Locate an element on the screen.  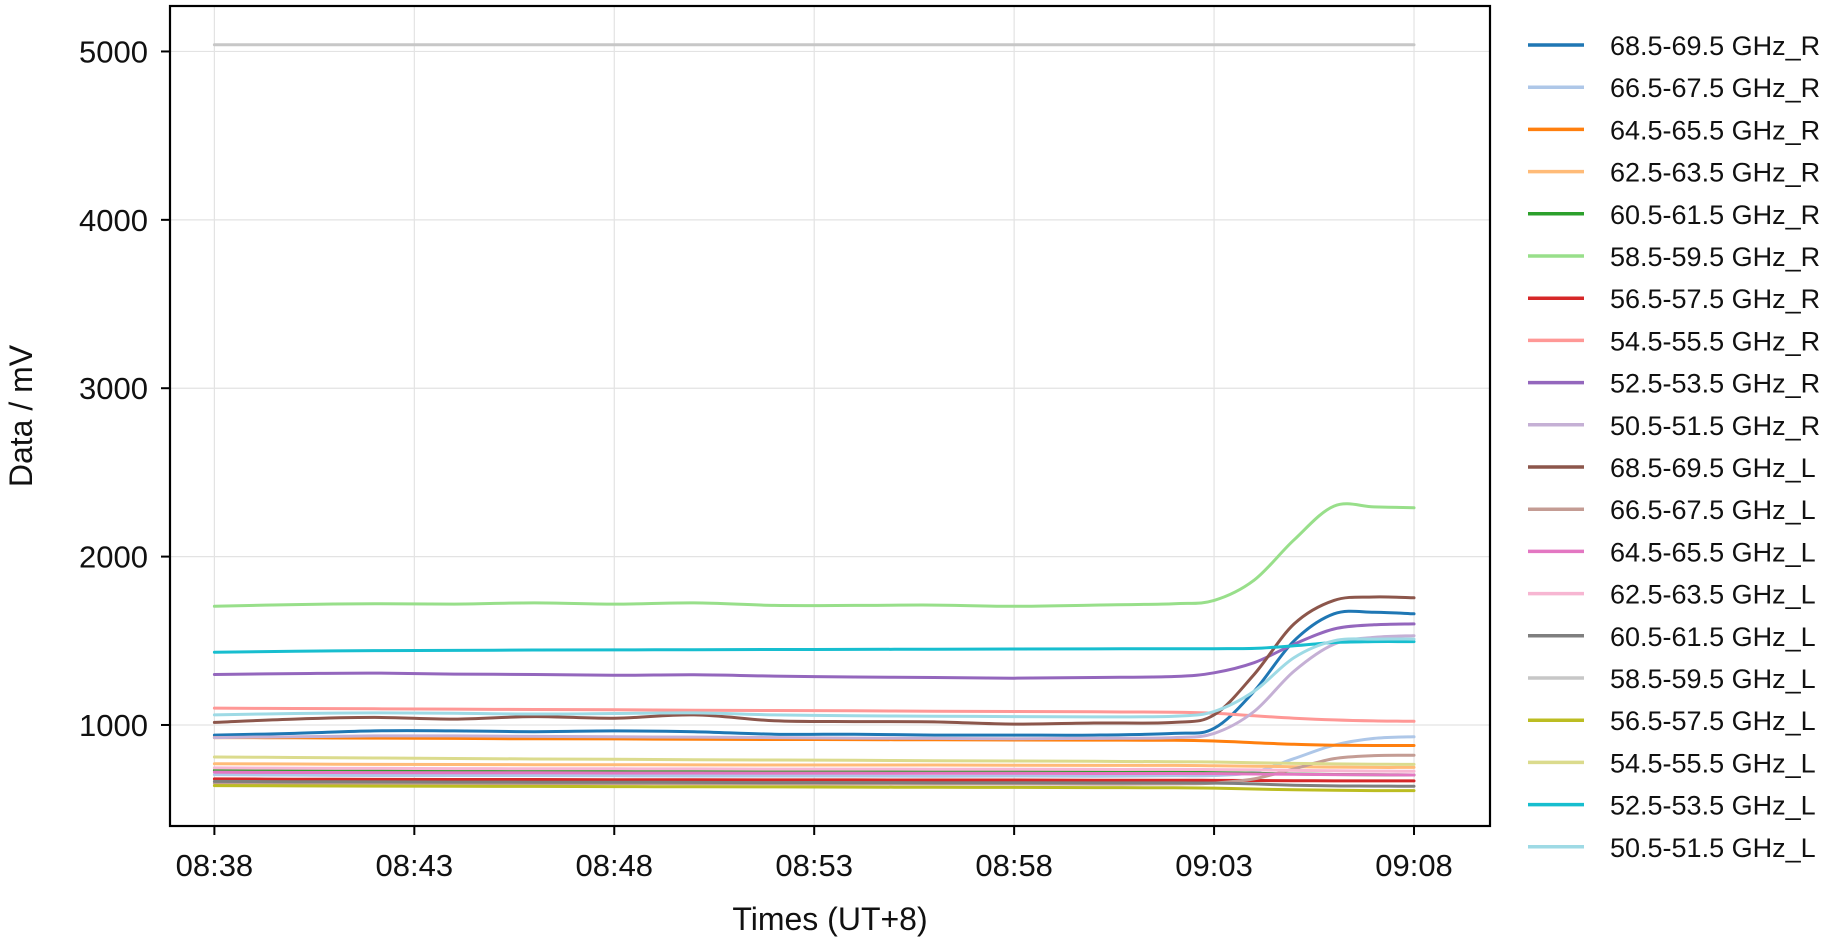
x-tick-label: 08:38 is located at coordinates (215, 865).